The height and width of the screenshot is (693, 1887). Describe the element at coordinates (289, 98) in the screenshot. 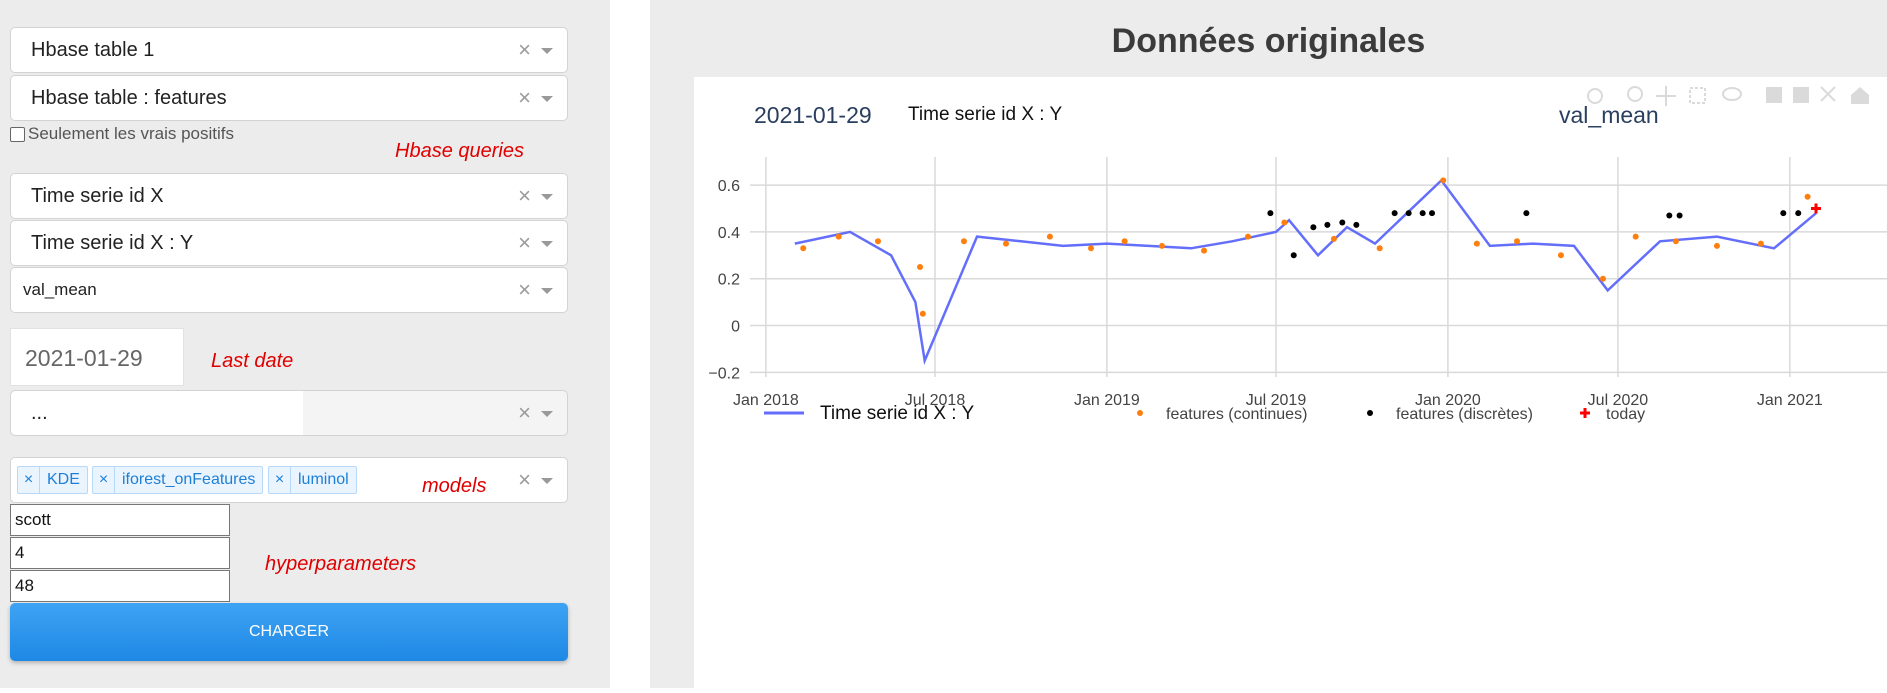

I see `hbase-features-select: Hbase table : features ×` at that location.